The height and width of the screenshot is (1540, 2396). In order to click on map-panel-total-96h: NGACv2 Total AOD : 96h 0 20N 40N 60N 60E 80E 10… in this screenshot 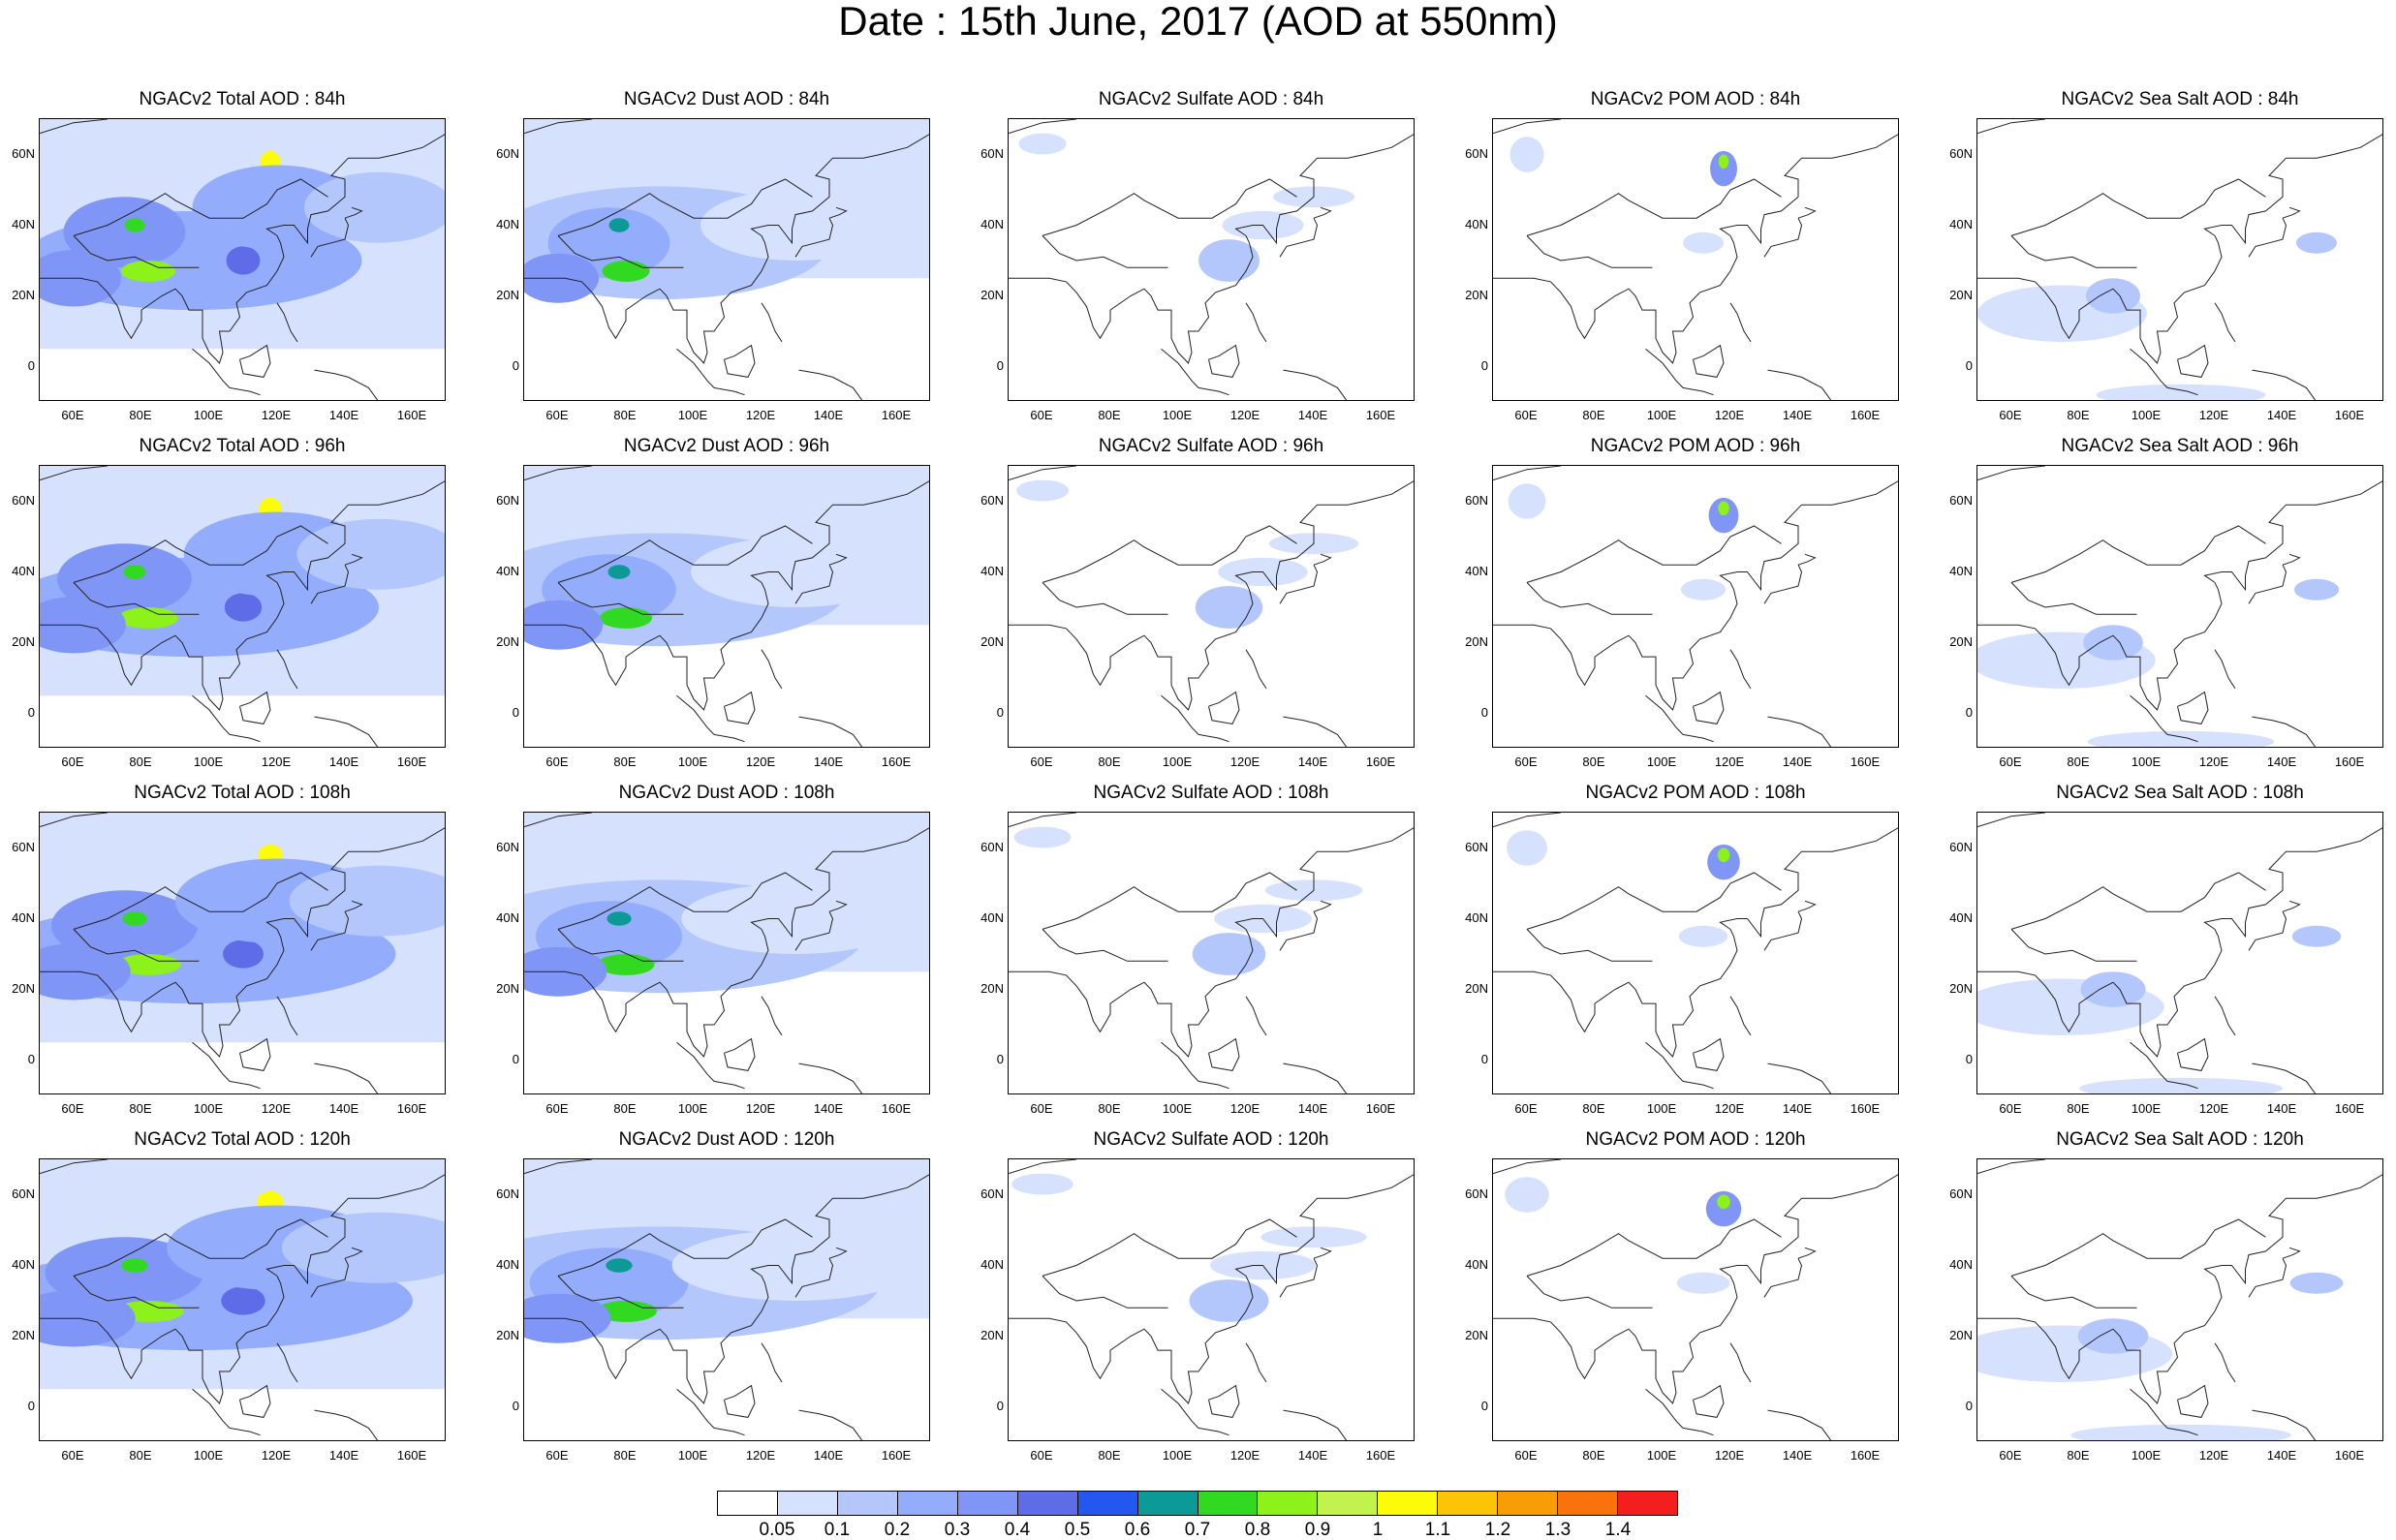, I will do `click(223, 610)`.